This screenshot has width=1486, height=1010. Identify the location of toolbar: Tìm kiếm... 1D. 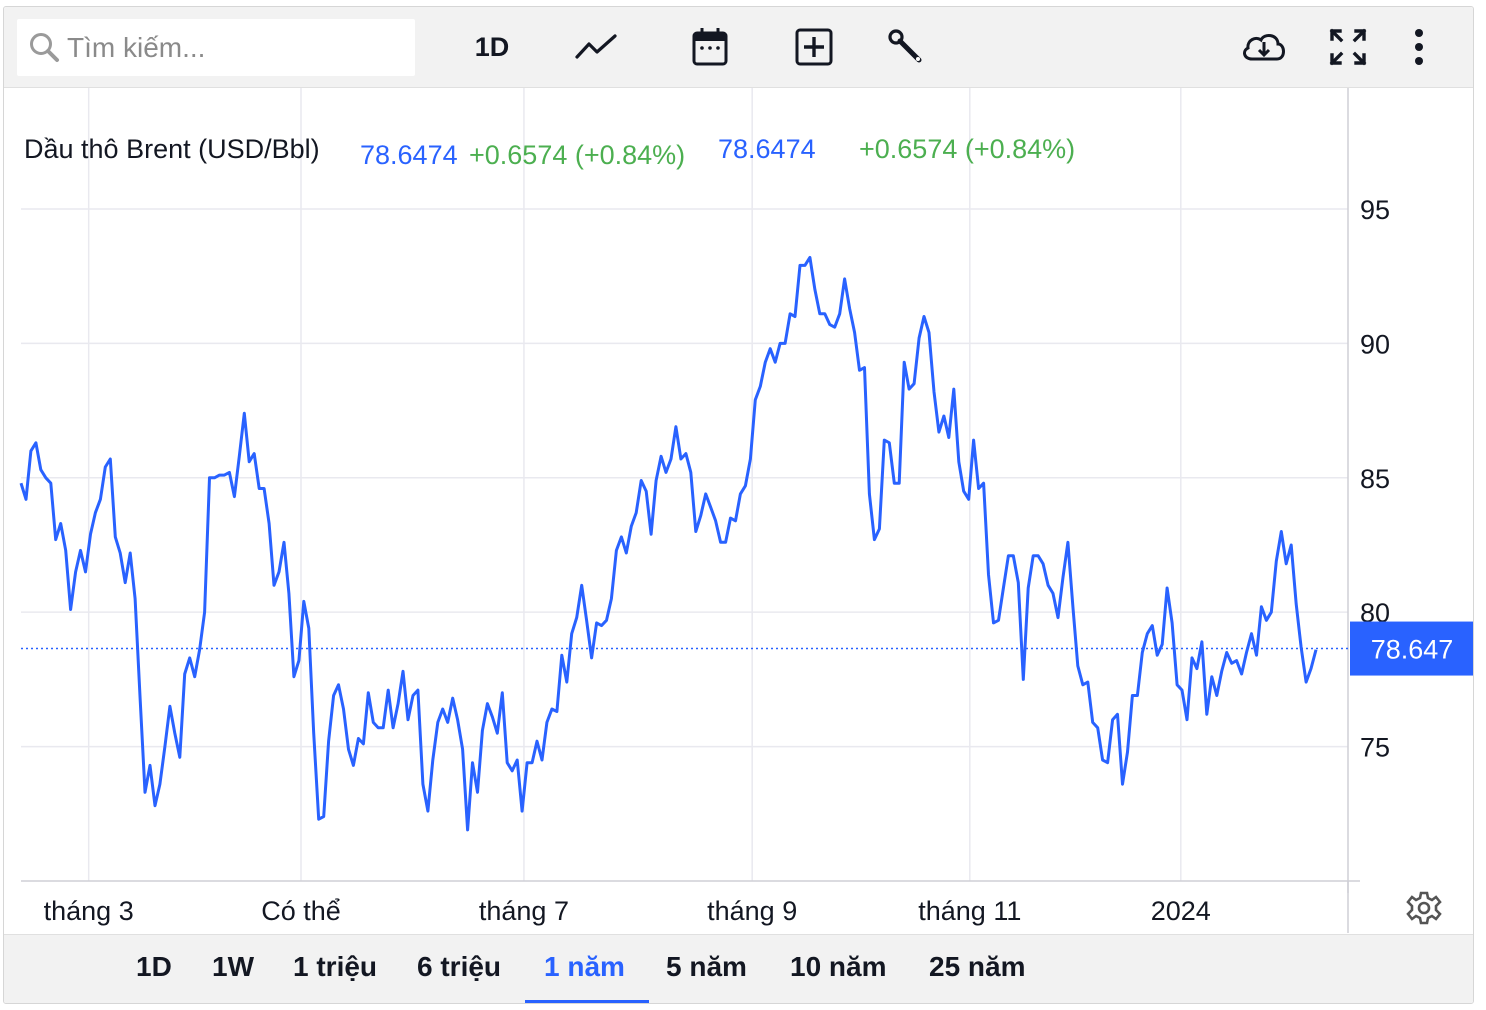
(738, 47).